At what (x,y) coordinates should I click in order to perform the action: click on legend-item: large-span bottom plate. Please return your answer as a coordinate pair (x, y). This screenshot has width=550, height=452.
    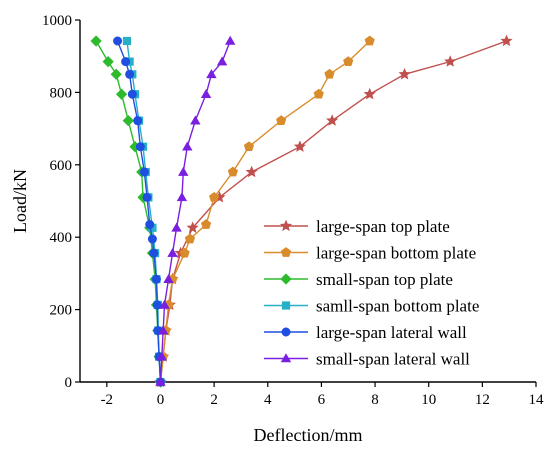
    Looking at the image, I should click on (370, 253).